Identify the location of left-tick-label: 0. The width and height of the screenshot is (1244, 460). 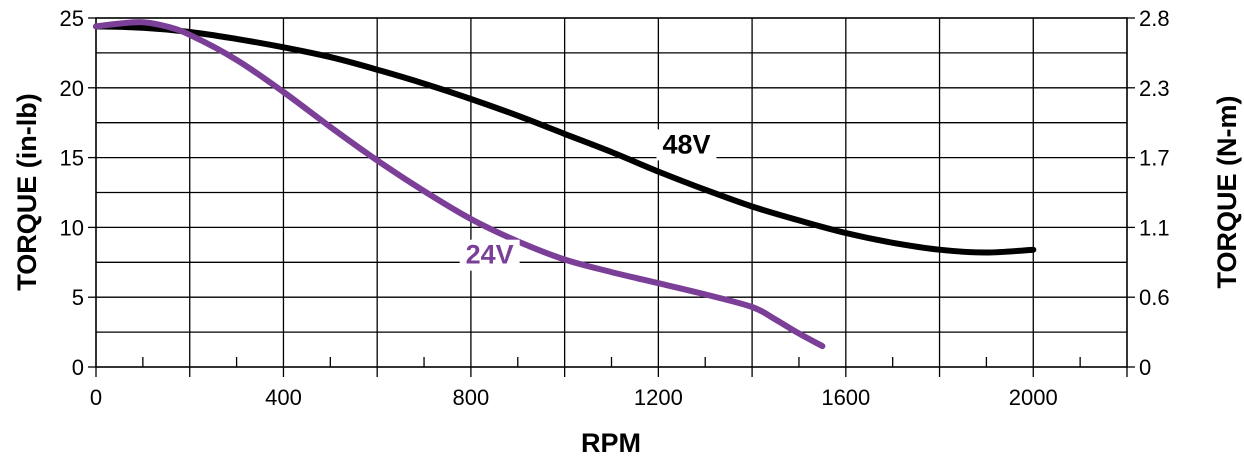
(78, 367).